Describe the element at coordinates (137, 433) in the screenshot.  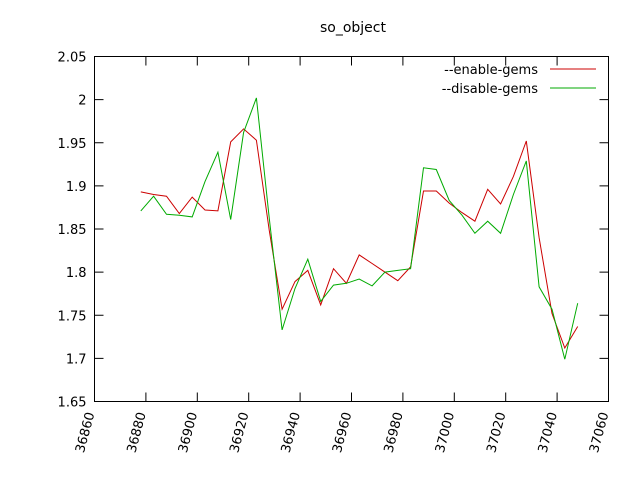
I see `x-tick-label: 36880` at that location.